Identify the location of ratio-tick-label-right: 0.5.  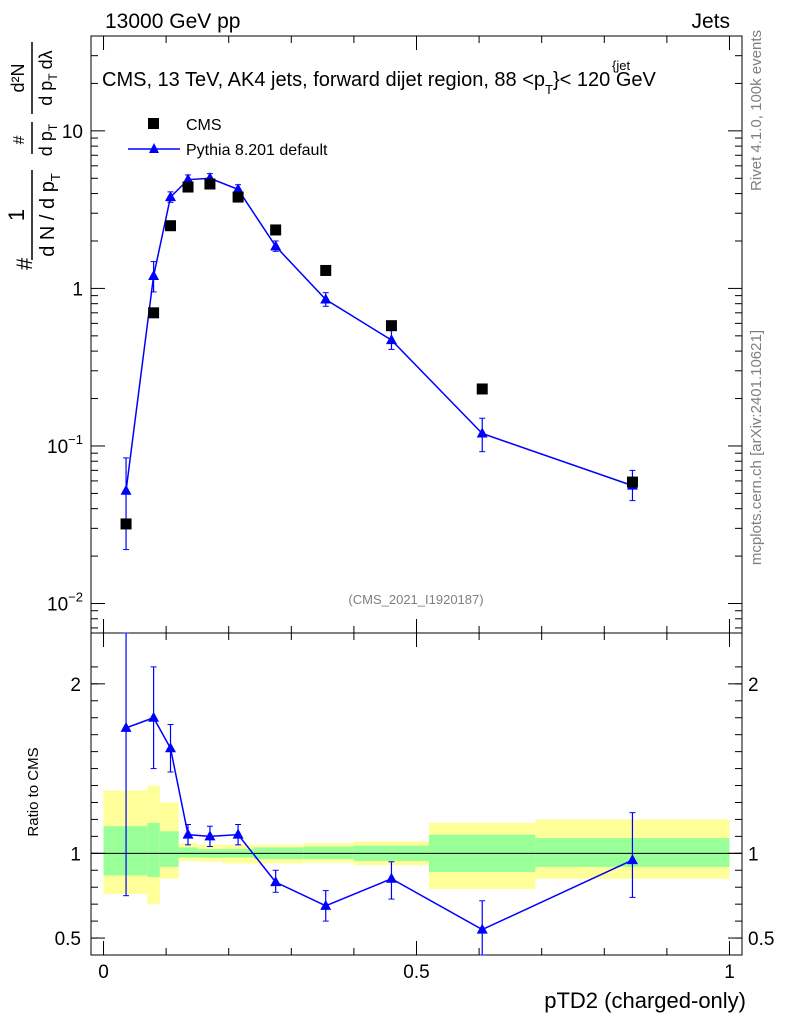
(761, 939).